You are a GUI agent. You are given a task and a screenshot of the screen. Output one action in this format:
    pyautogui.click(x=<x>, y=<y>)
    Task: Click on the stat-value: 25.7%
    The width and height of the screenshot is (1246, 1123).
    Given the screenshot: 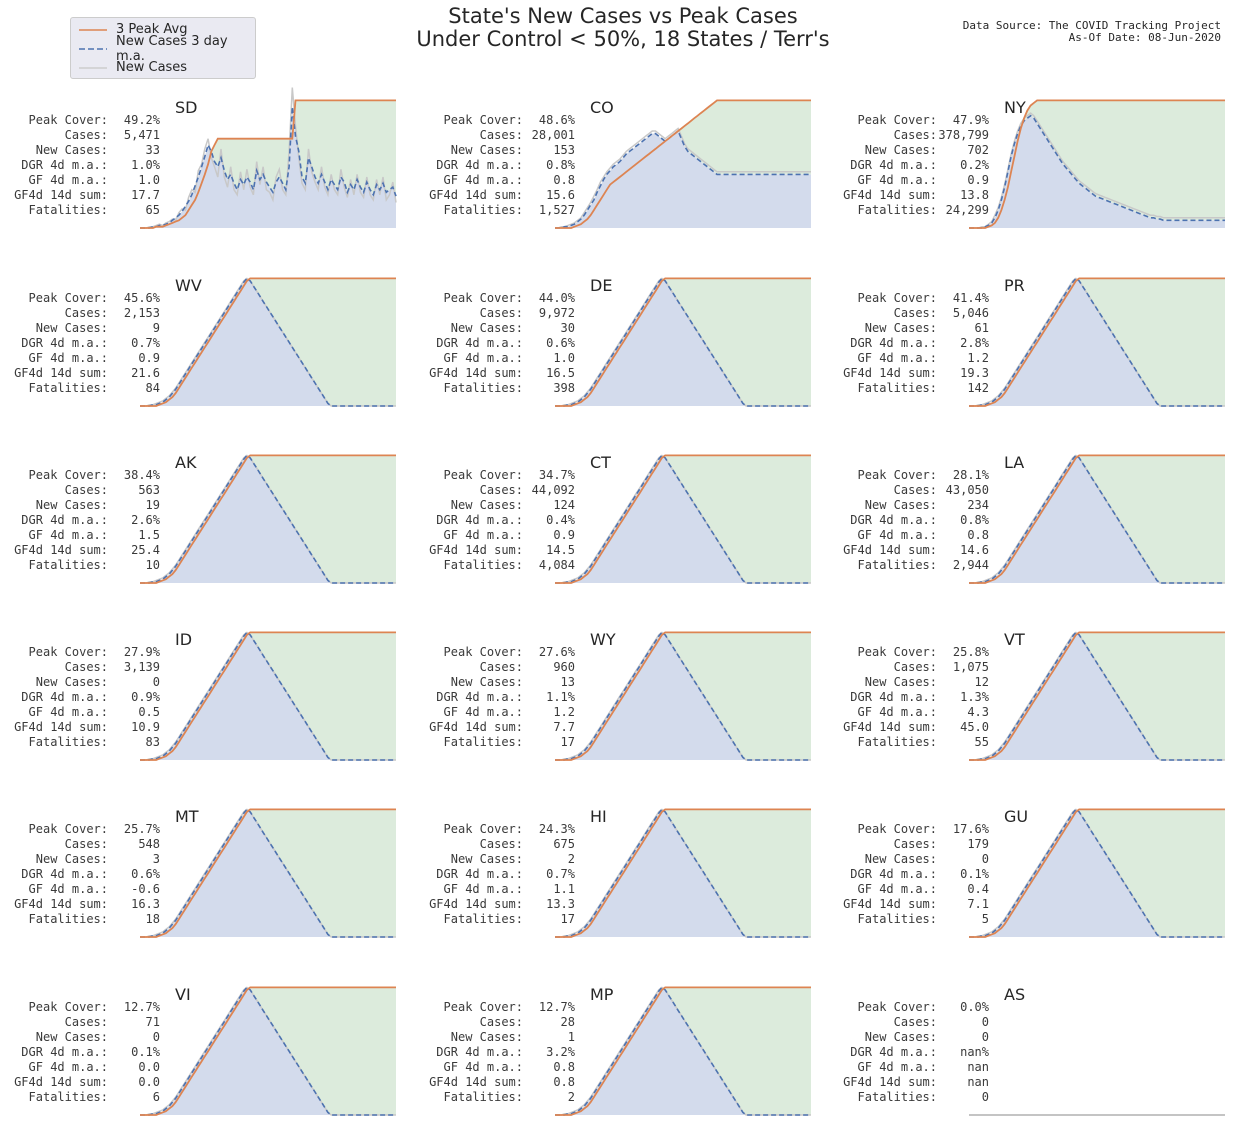 What is the action you would take?
    pyautogui.click(x=141, y=829)
    